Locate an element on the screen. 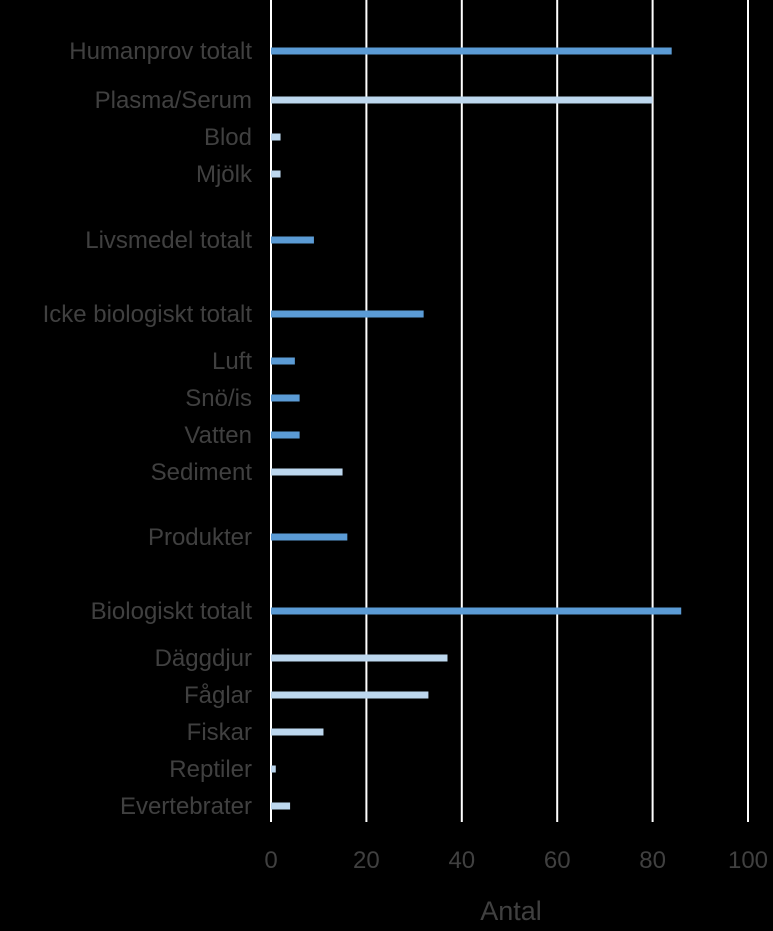  category-label-8: Vatten is located at coordinates (218, 435).